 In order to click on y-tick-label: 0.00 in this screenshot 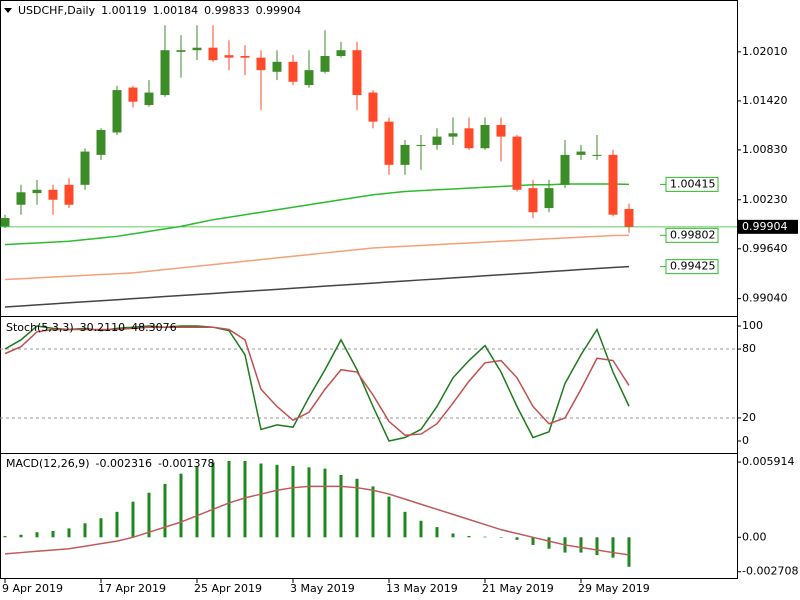, I will do `click(754, 536)`.